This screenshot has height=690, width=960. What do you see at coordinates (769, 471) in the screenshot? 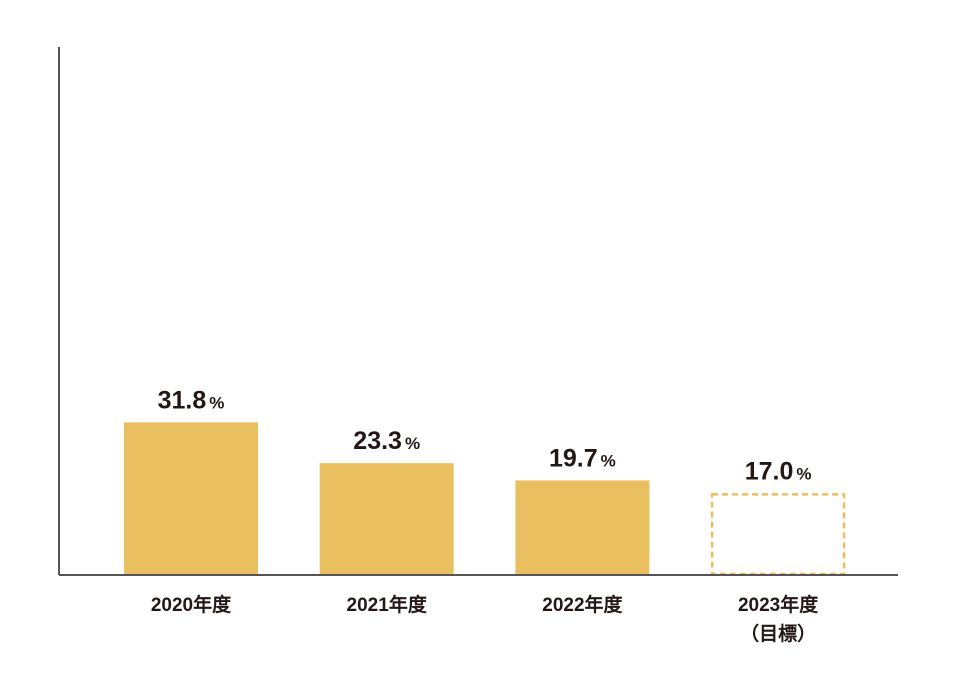
I see `value-number: 17.0` at bounding box center [769, 471].